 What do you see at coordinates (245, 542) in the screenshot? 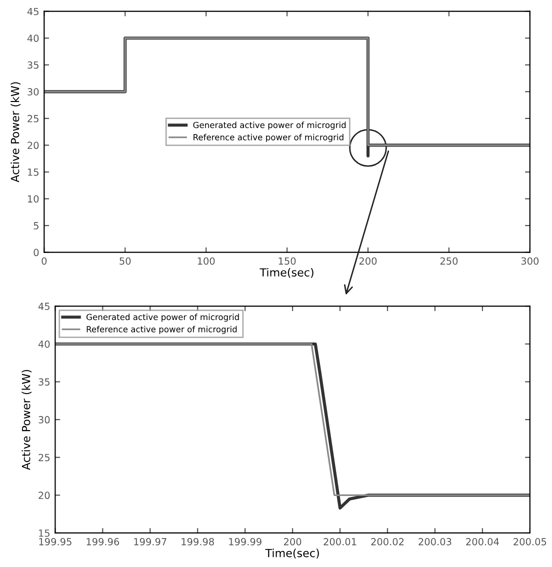
I see `x-tick-label: 199.99` at bounding box center [245, 542].